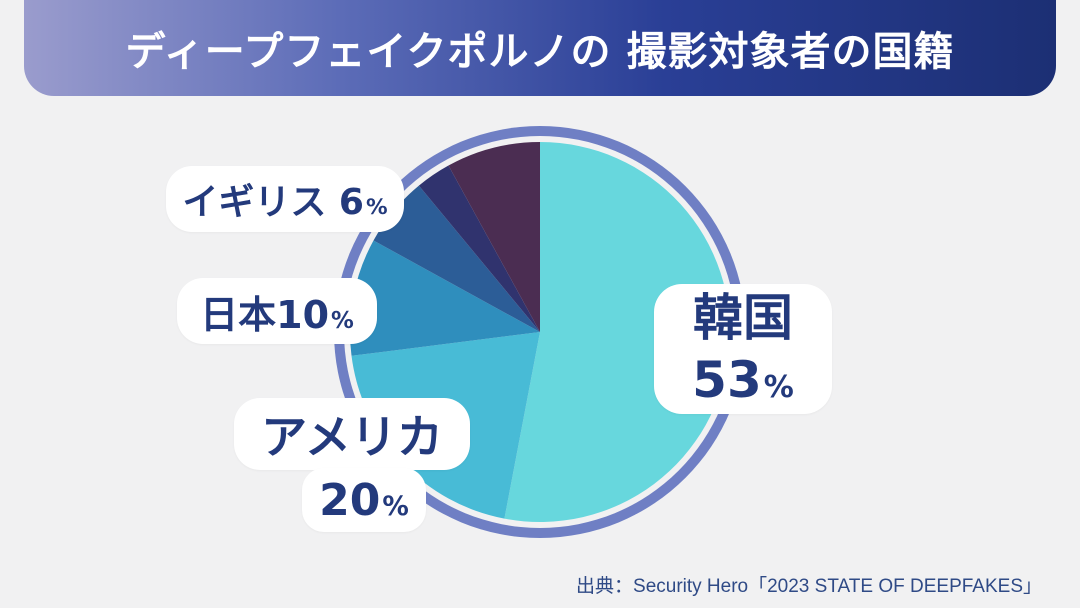  I want to click on label-usa-name-box: アメリカ, so click(352, 434).